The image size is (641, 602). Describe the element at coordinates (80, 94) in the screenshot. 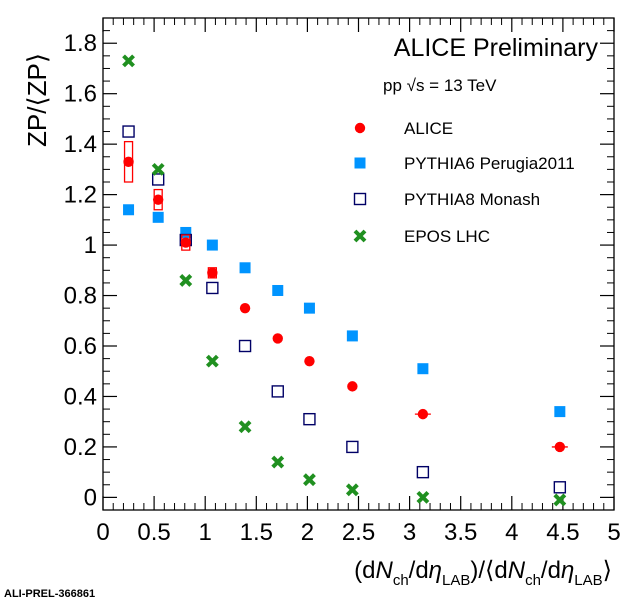

I see `y-tick-label: 1.6` at that location.